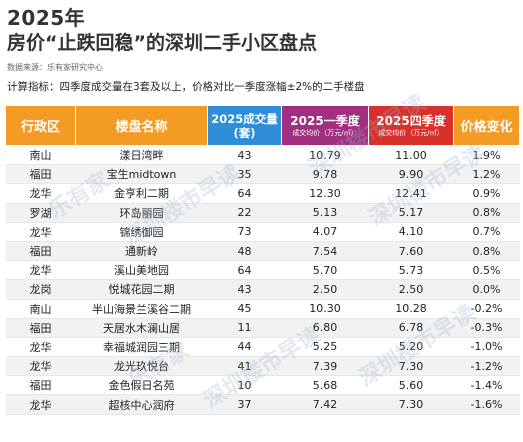 This screenshot has width=523, height=442. What do you see at coordinates (486, 232) in the screenshot?
I see `price-change-cell: 0.7%` at bounding box center [486, 232].